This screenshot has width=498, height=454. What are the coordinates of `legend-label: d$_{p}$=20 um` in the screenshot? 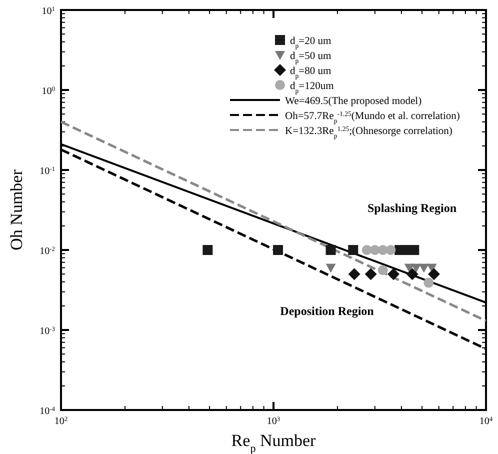 It's located at (311, 43).